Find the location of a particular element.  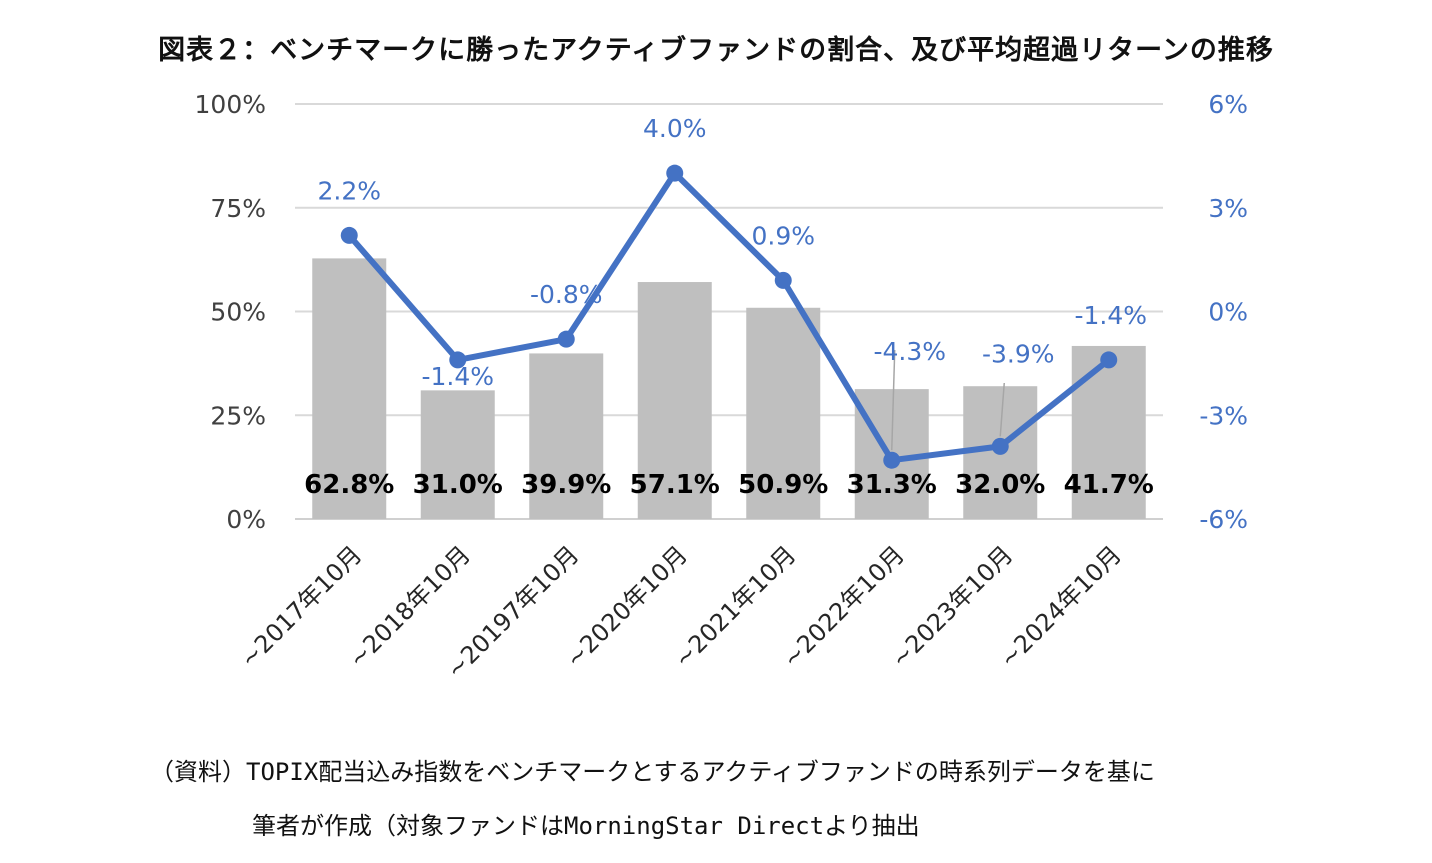

line-data-label: 0.9% is located at coordinates (783, 235).